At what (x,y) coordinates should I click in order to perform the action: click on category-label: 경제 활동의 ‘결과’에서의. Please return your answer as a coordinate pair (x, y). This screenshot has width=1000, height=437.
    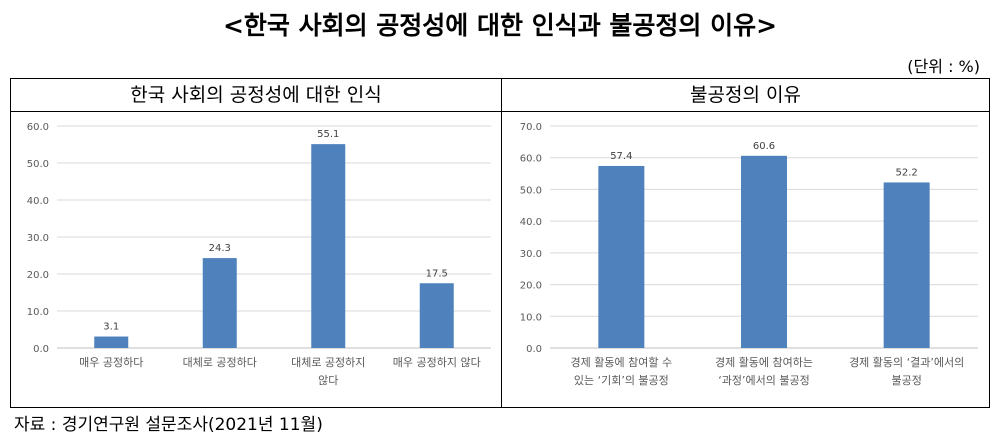
    Looking at the image, I should click on (906, 362).